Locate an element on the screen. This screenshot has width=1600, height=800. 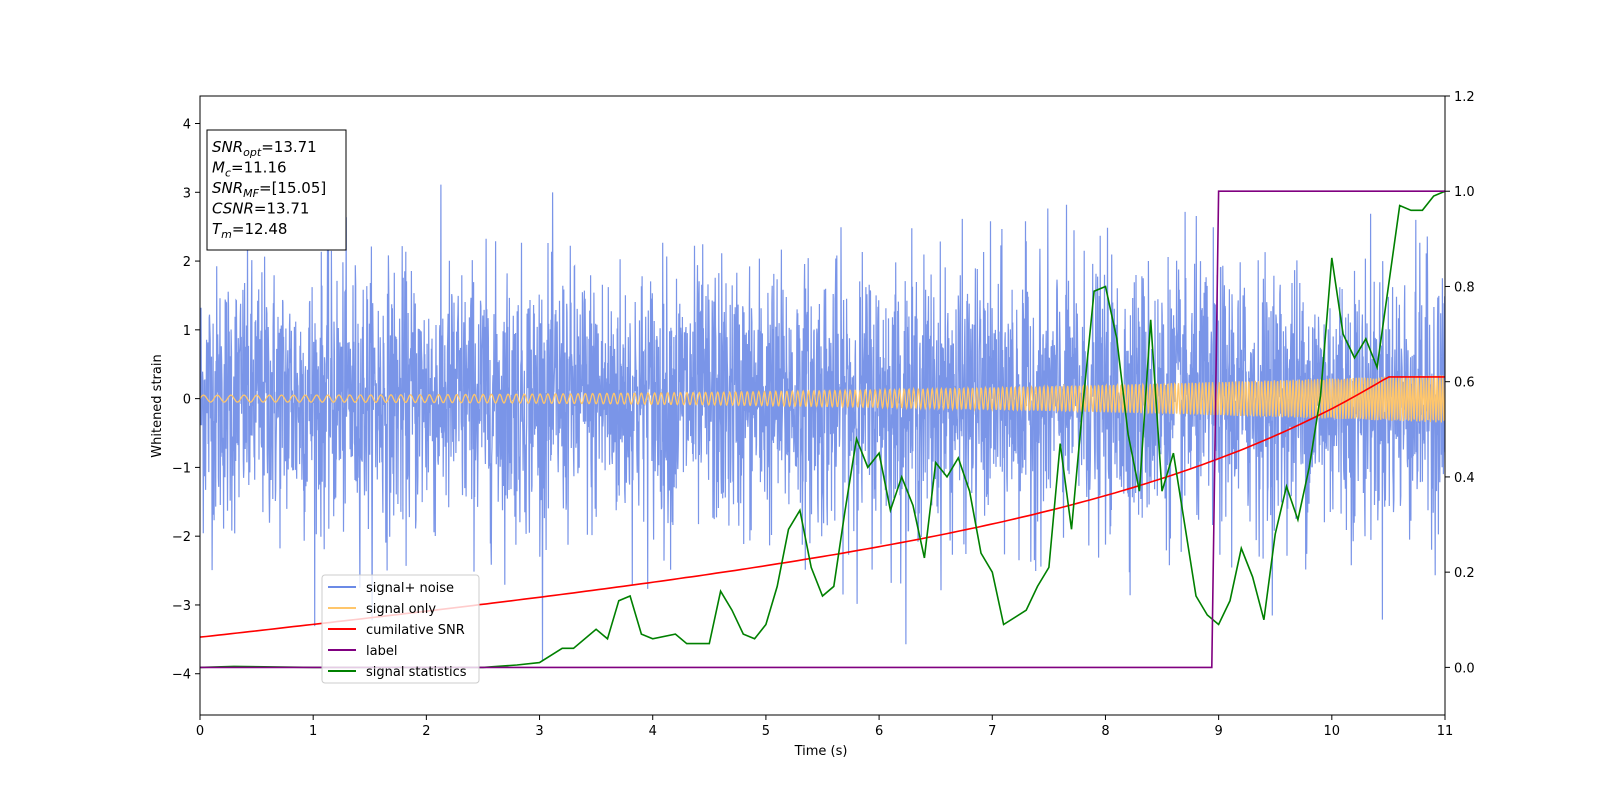
stat-value: =11.16 is located at coordinates (259, 168).